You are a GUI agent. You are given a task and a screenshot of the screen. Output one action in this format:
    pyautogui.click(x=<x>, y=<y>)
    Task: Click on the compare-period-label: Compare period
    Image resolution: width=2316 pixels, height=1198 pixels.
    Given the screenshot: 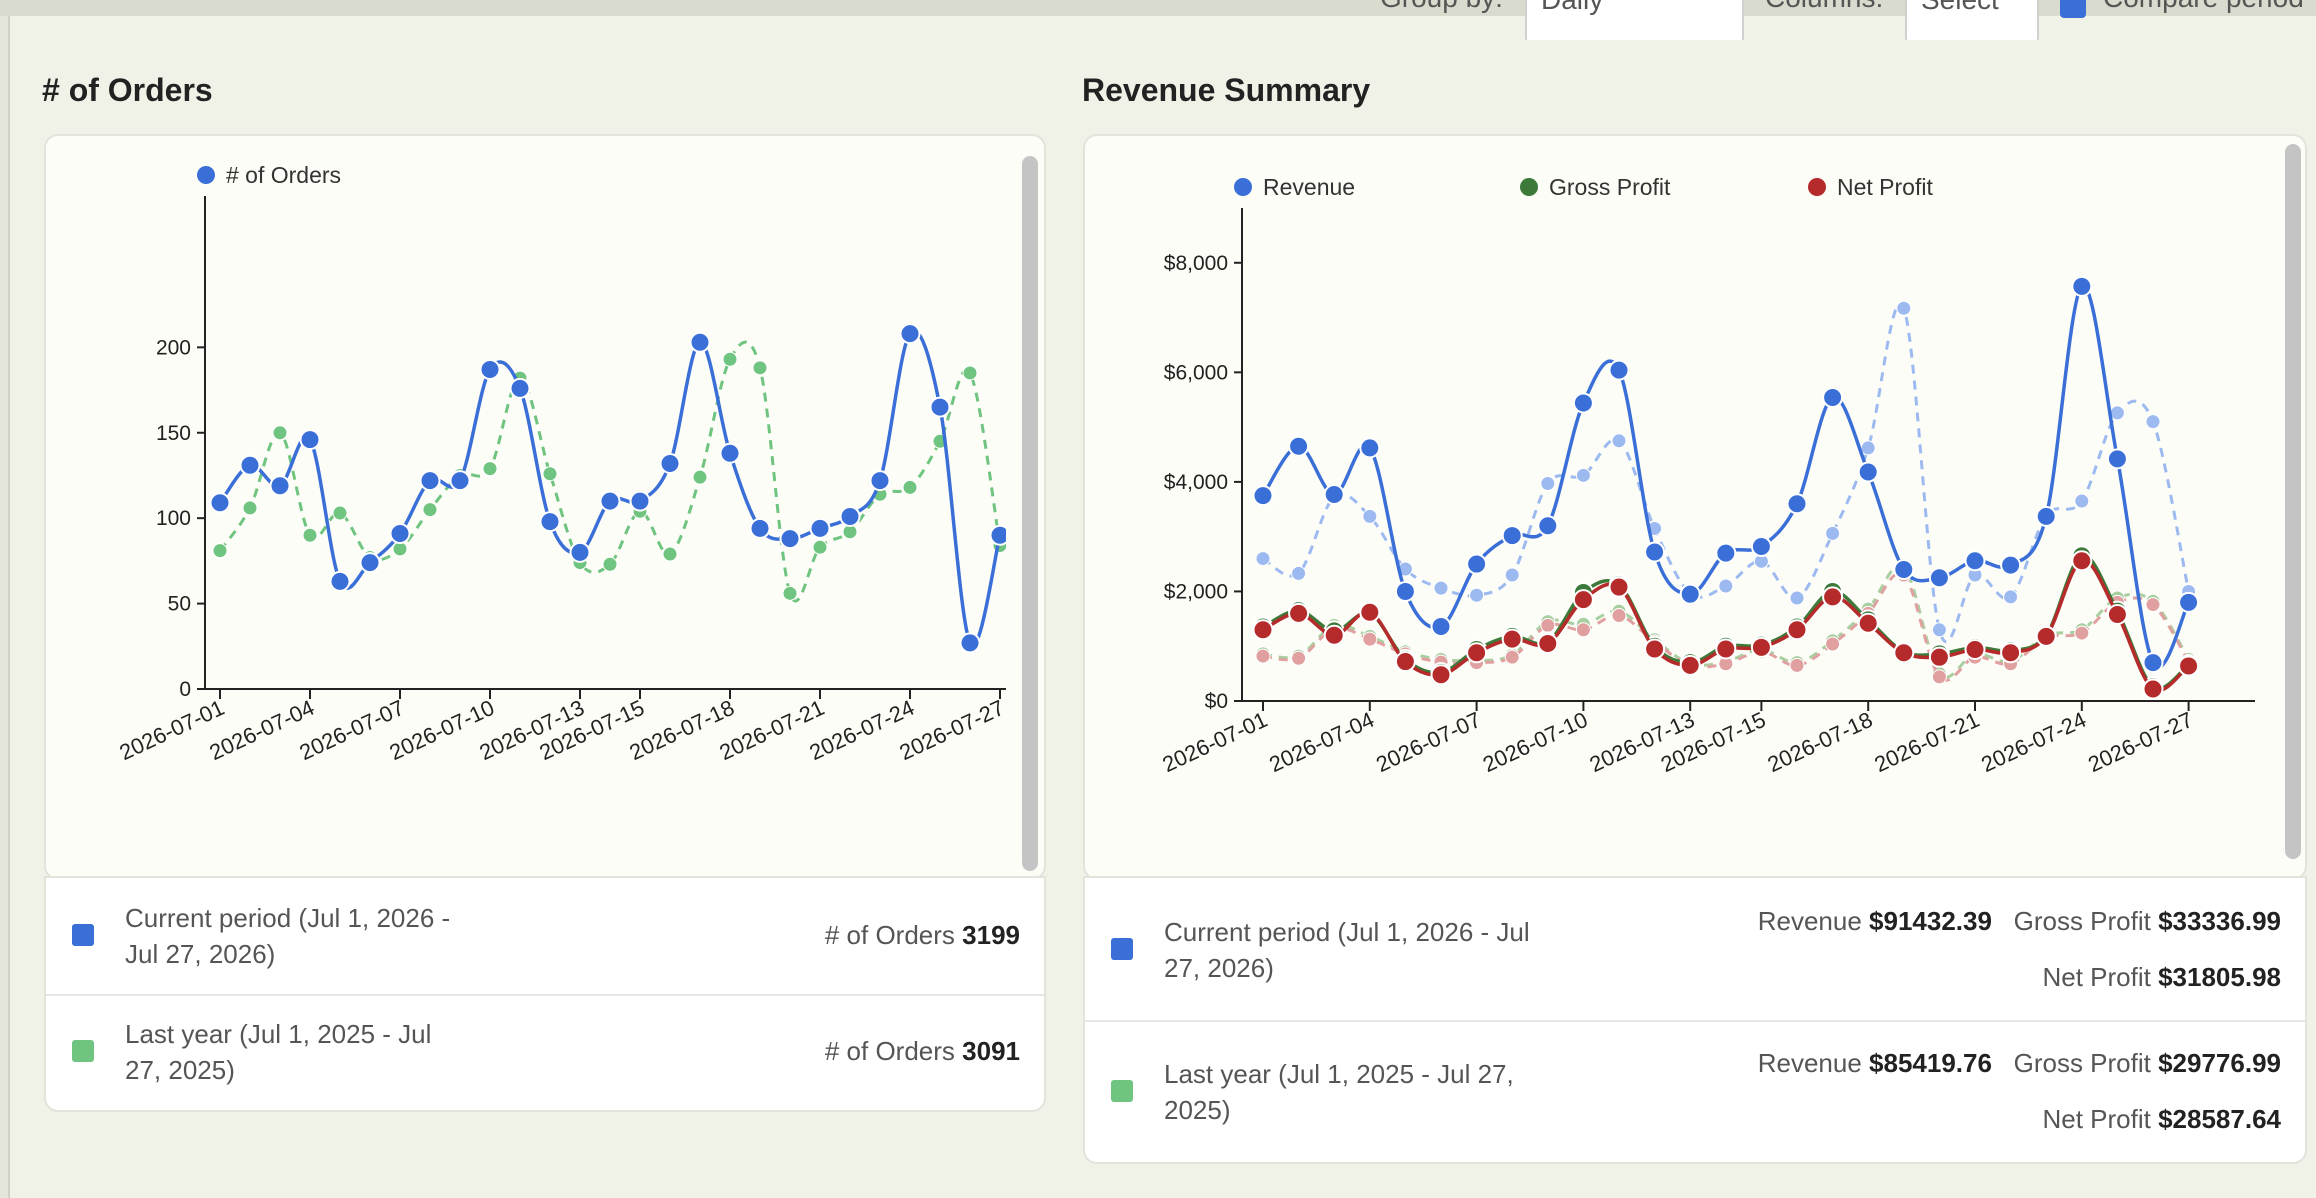 What is the action you would take?
    pyautogui.click(x=2203, y=7)
    